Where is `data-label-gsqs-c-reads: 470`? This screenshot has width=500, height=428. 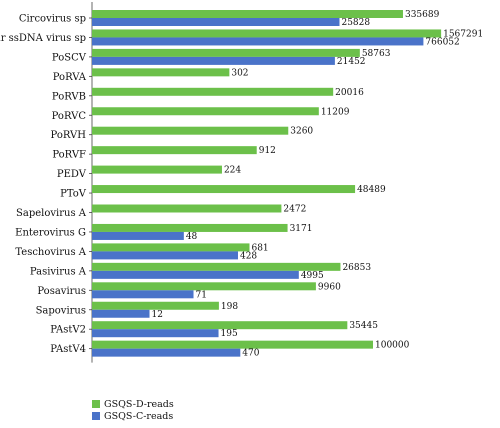
data-label-gsqs-c-reads: 470 is located at coordinates (250, 354).